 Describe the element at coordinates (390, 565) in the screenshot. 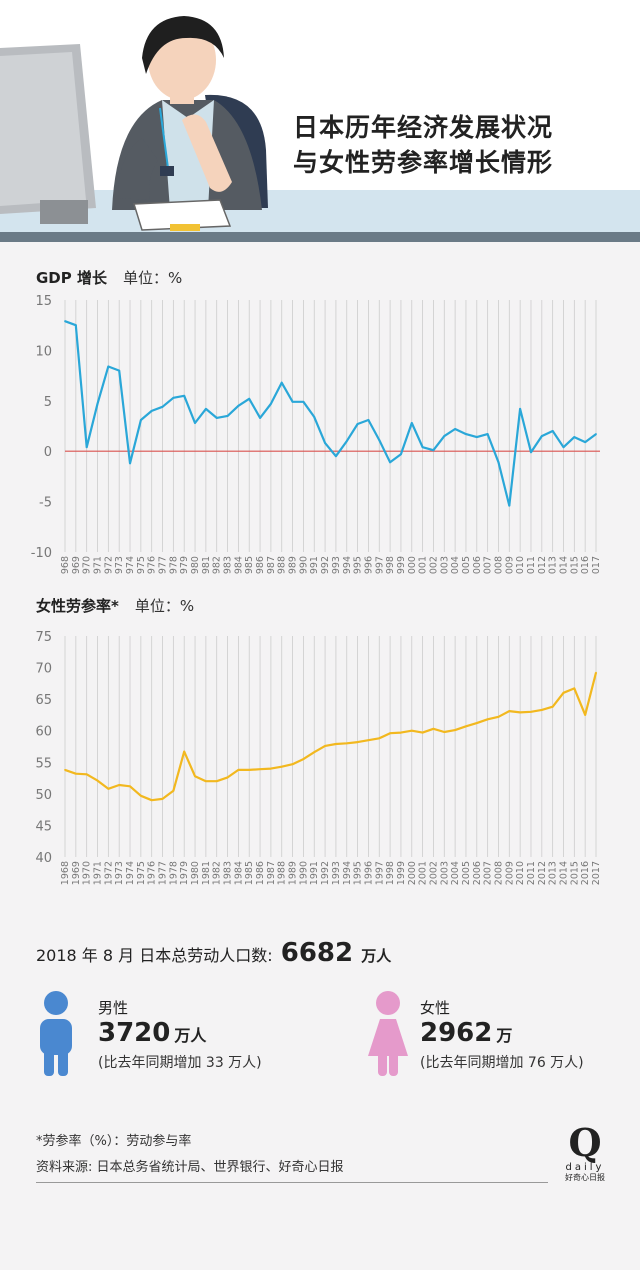

I see `x-tick-label: 1998` at that location.